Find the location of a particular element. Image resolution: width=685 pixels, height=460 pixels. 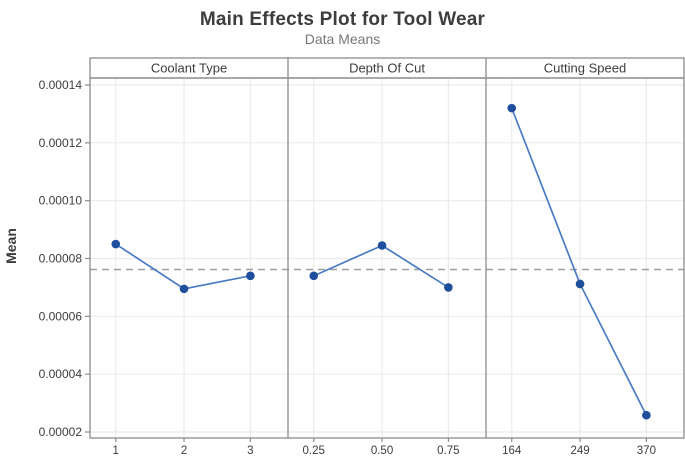

x-tick-label: 0.50 is located at coordinates (382, 451).